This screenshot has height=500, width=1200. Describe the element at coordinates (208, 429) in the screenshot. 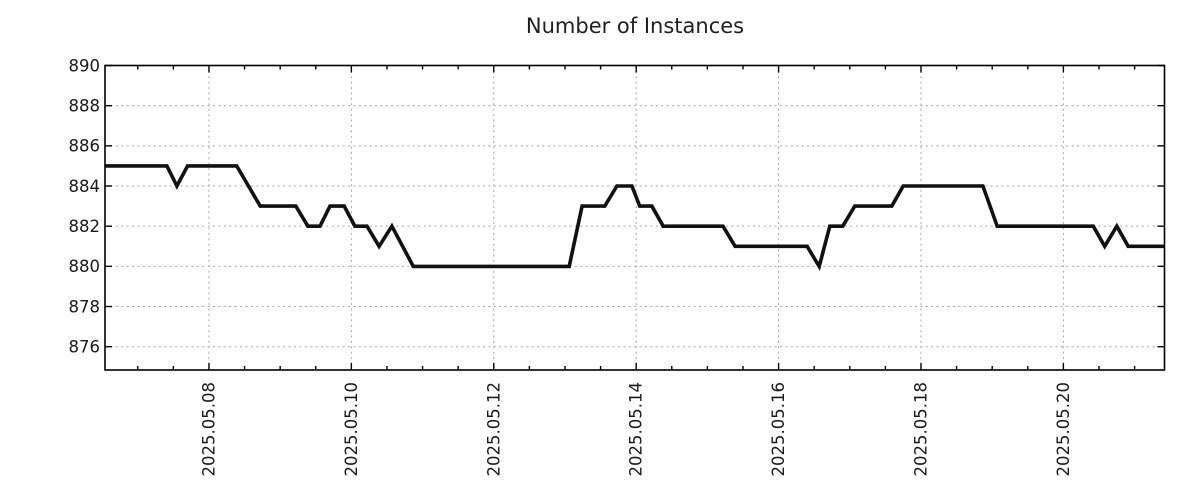

I see `x-tick-label: 2025.05.08` at that location.